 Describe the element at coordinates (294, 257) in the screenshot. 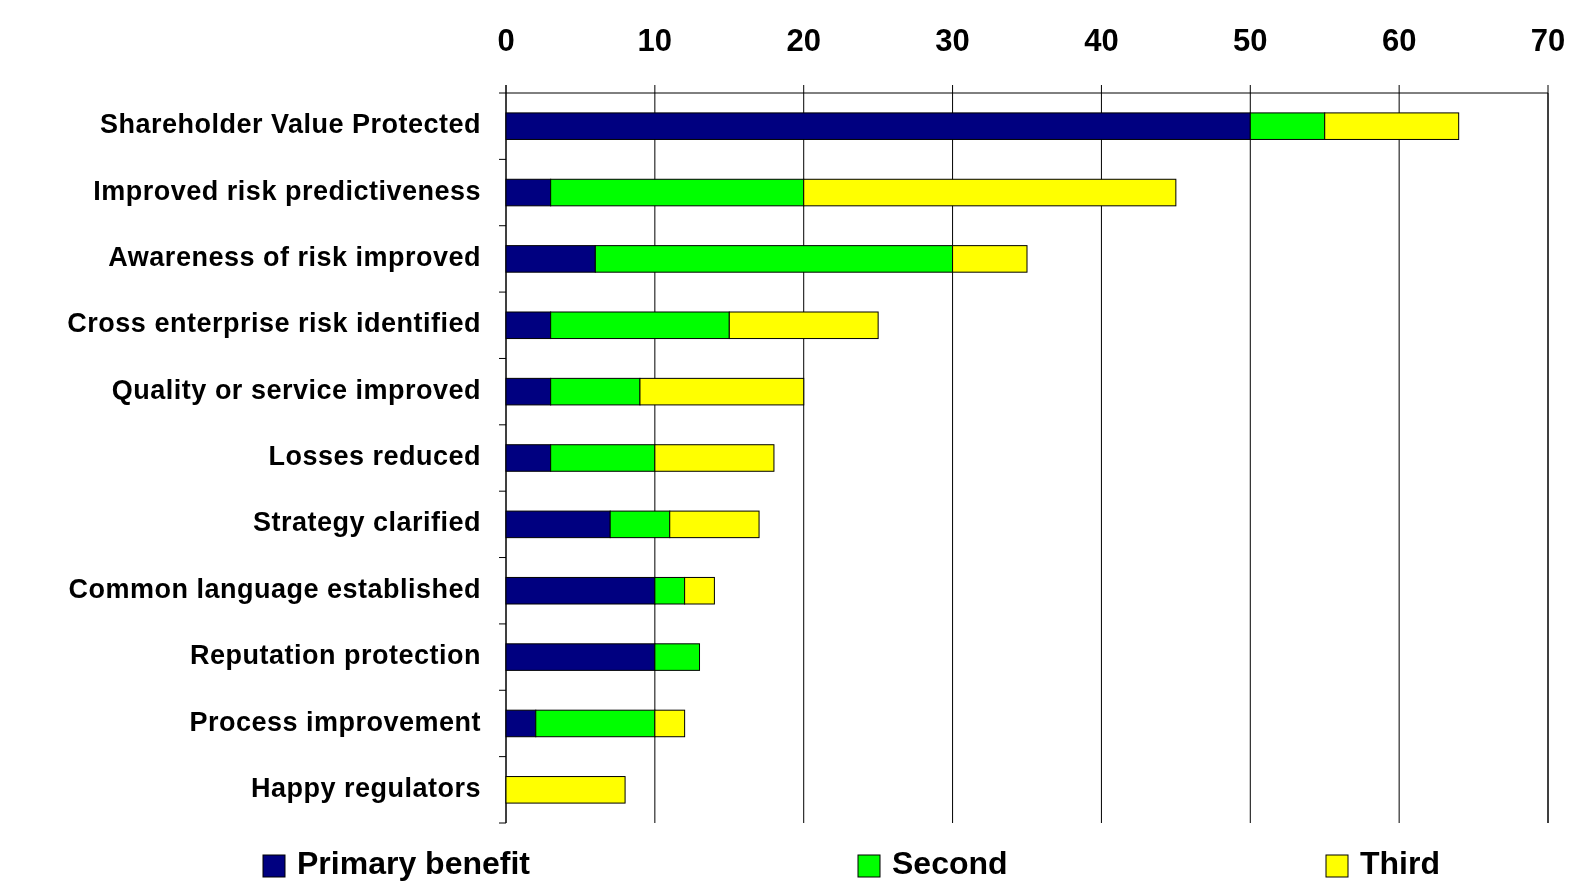

I see `y-tick-label: Awareness of risk improved` at that location.